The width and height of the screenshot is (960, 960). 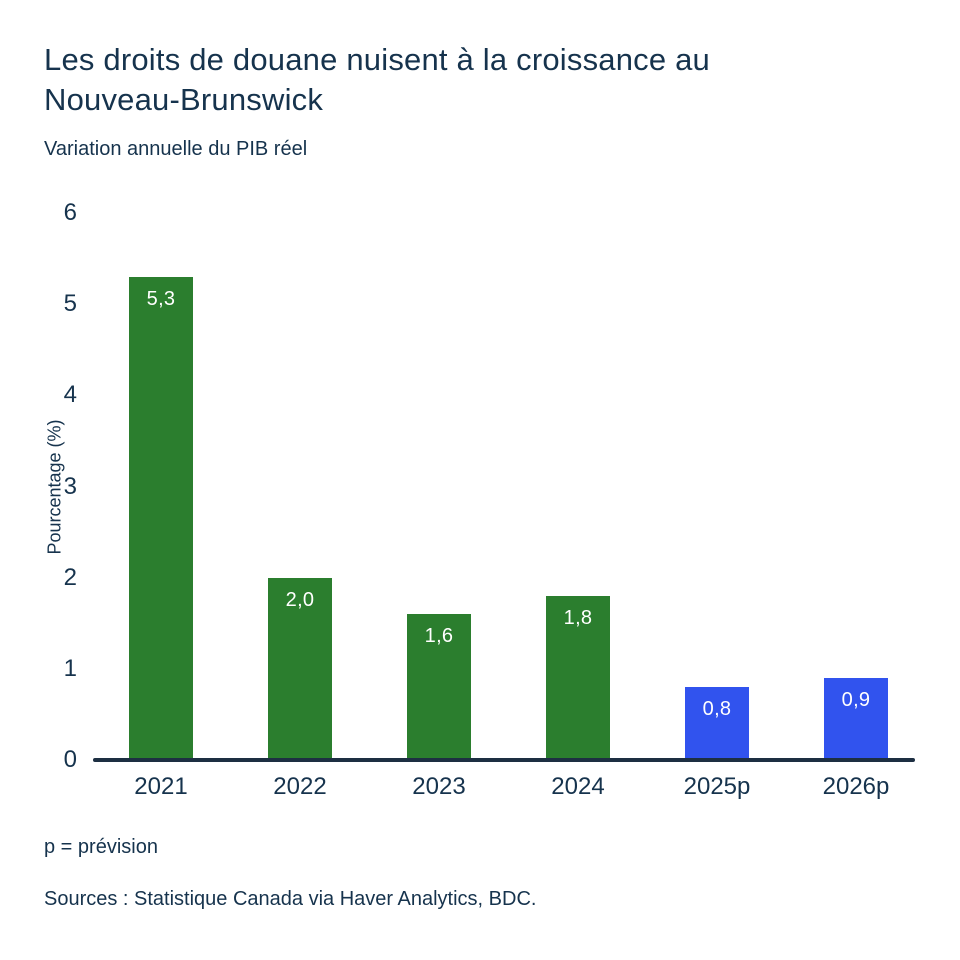 What do you see at coordinates (70, 668) in the screenshot?
I see `y-tick-label: 1` at bounding box center [70, 668].